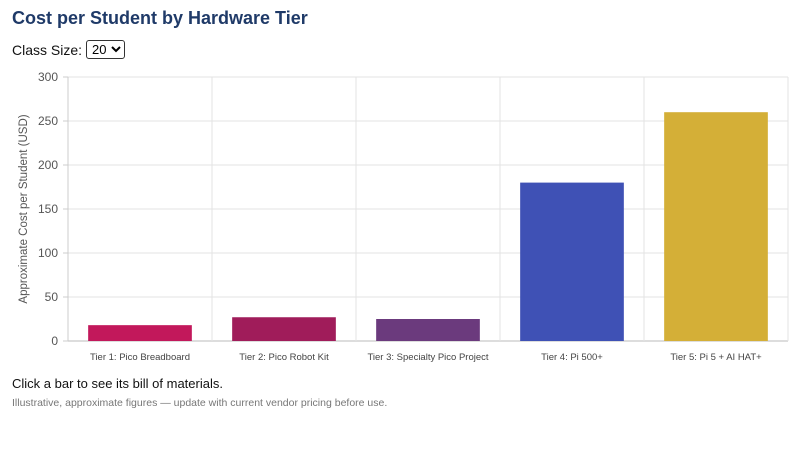 The image size is (800, 472). What do you see at coordinates (48, 253) in the screenshot?
I see `y-tick-label: 100` at bounding box center [48, 253].